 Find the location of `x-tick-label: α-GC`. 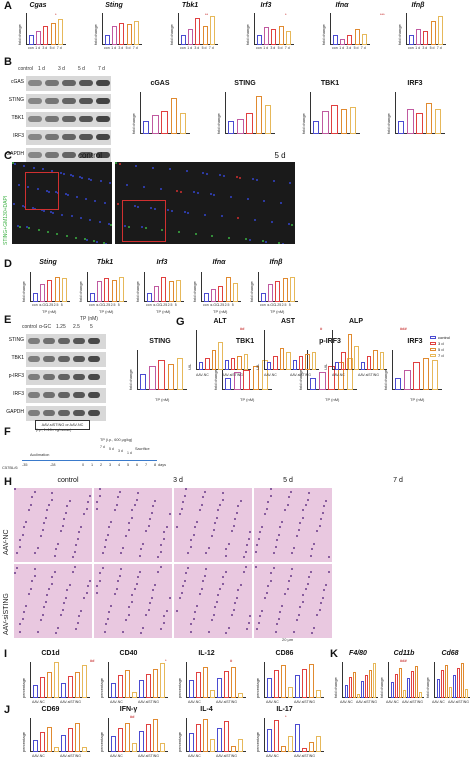

x-tick-label: α-GC is located at coordinates (271, 305).